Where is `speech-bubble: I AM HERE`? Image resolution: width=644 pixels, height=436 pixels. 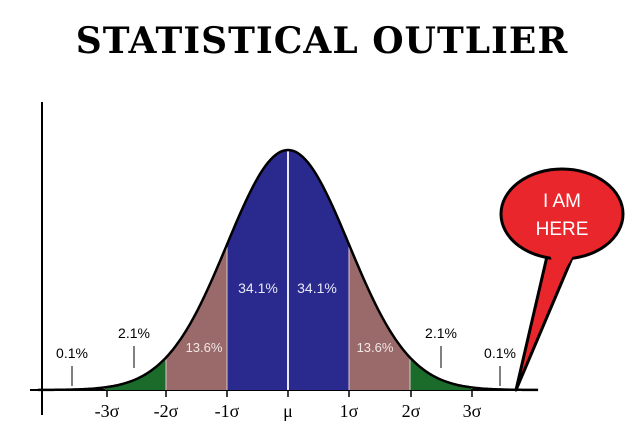 speech-bubble: I AM HERE is located at coordinates (562, 279).